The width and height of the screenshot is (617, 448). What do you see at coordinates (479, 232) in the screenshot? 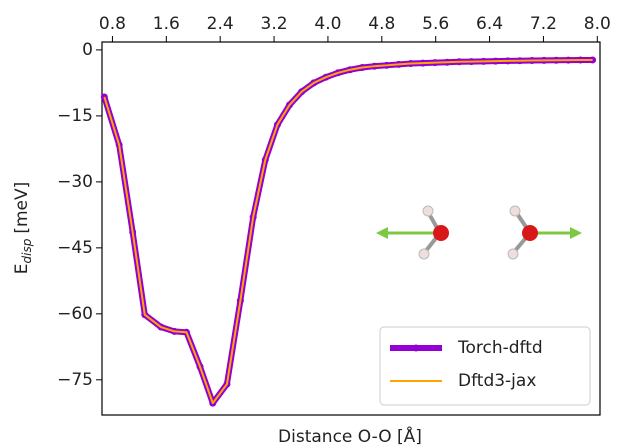
I see `molecule-illustration` at bounding box center [479, 232].